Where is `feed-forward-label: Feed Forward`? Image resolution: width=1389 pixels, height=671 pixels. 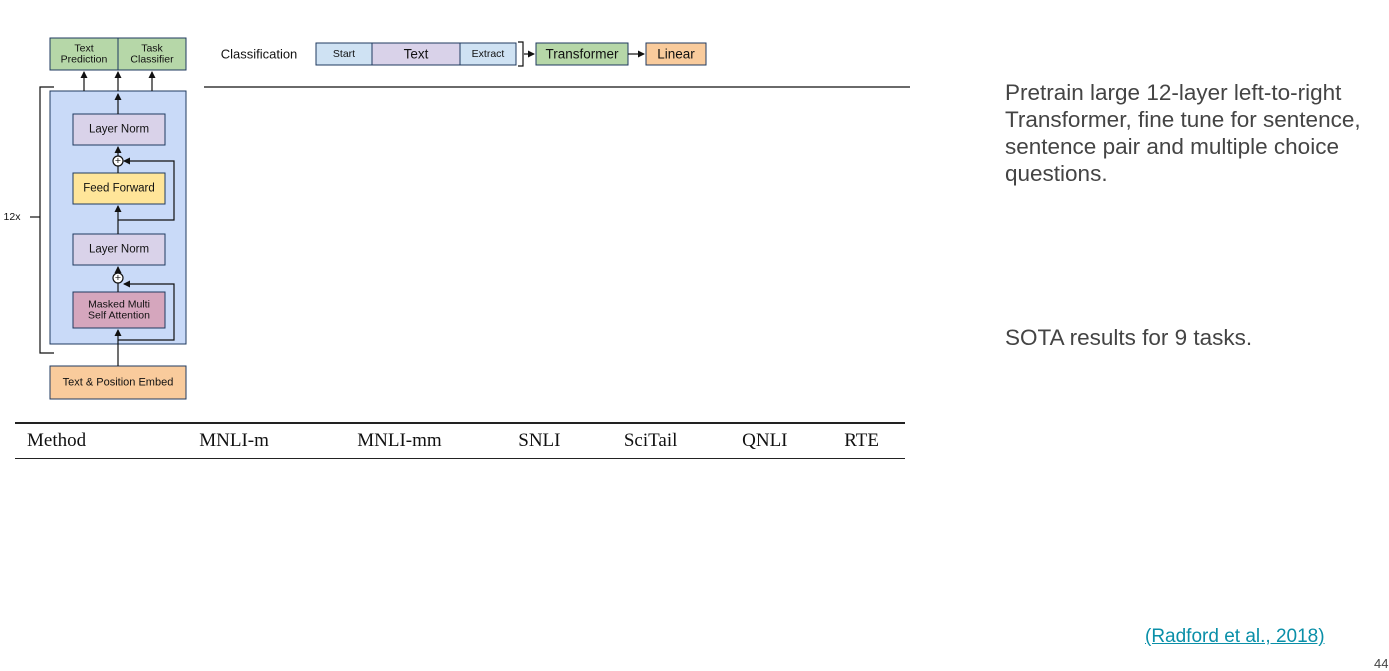
feed-forward-label: Feed Forward is located at coordinates (119, 189).